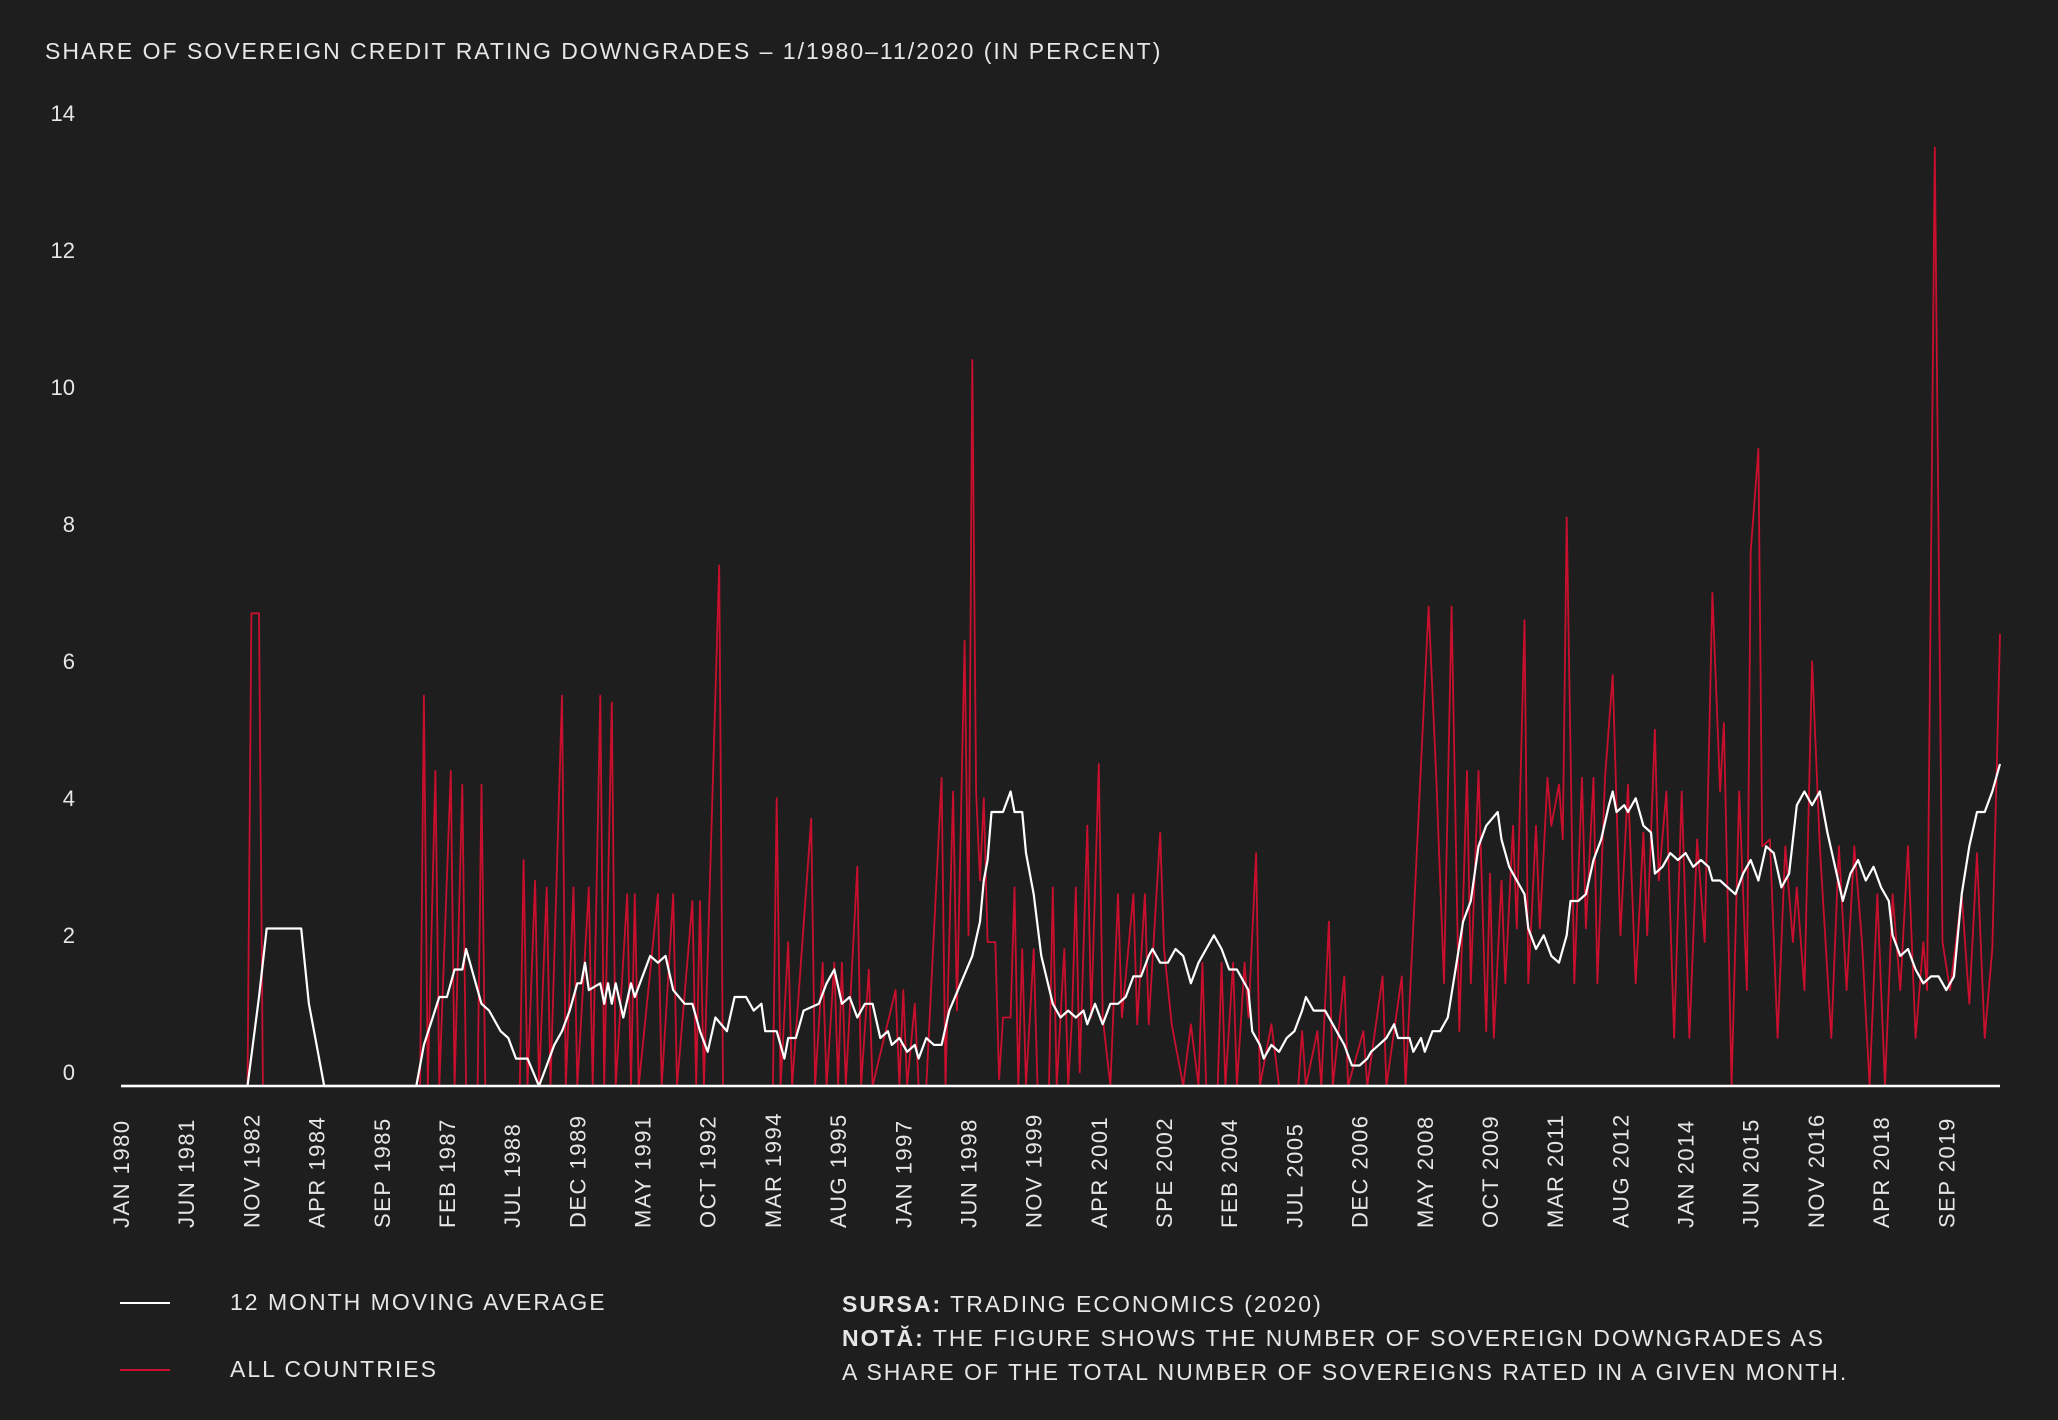 Image resolution: width=2058 pixels, height=1420 pixels. Describe the element at coordinates (838, 1170) in the screenshot. I see `x-tick-label: AUG 1995` at that location.